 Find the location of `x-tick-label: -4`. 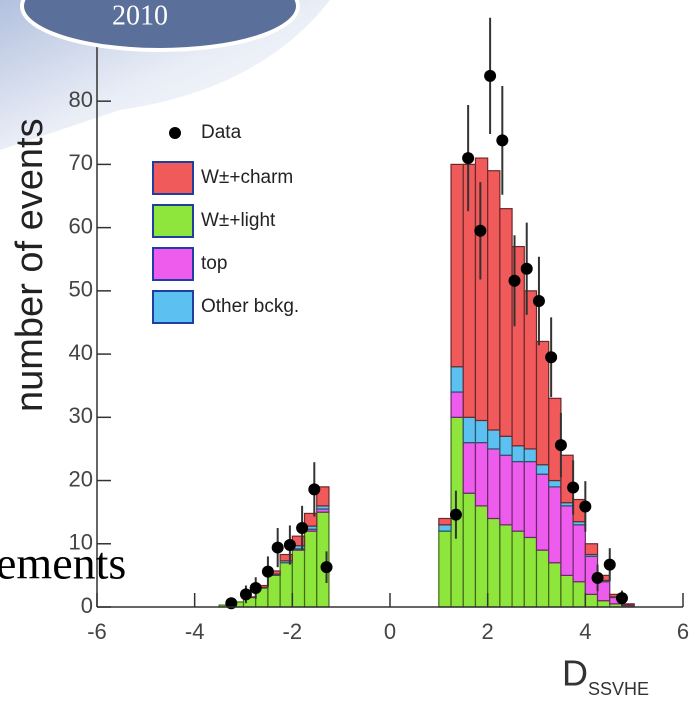

x-tick-label: -4 is located at coordinates (195, 631).